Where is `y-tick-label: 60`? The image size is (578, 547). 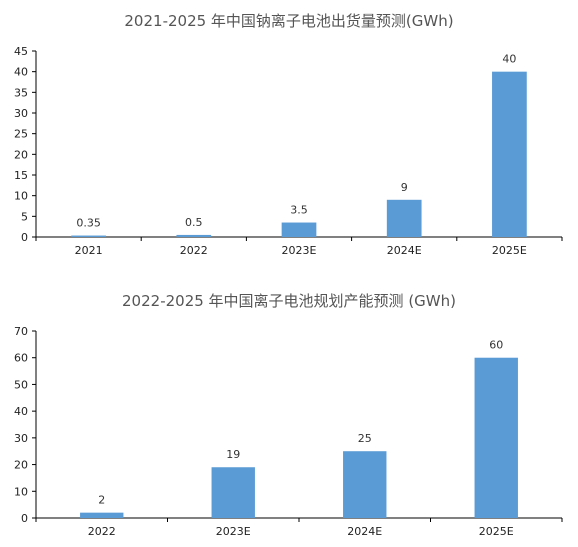
y-tick-label: 60 is located at coordinates (21, 358).